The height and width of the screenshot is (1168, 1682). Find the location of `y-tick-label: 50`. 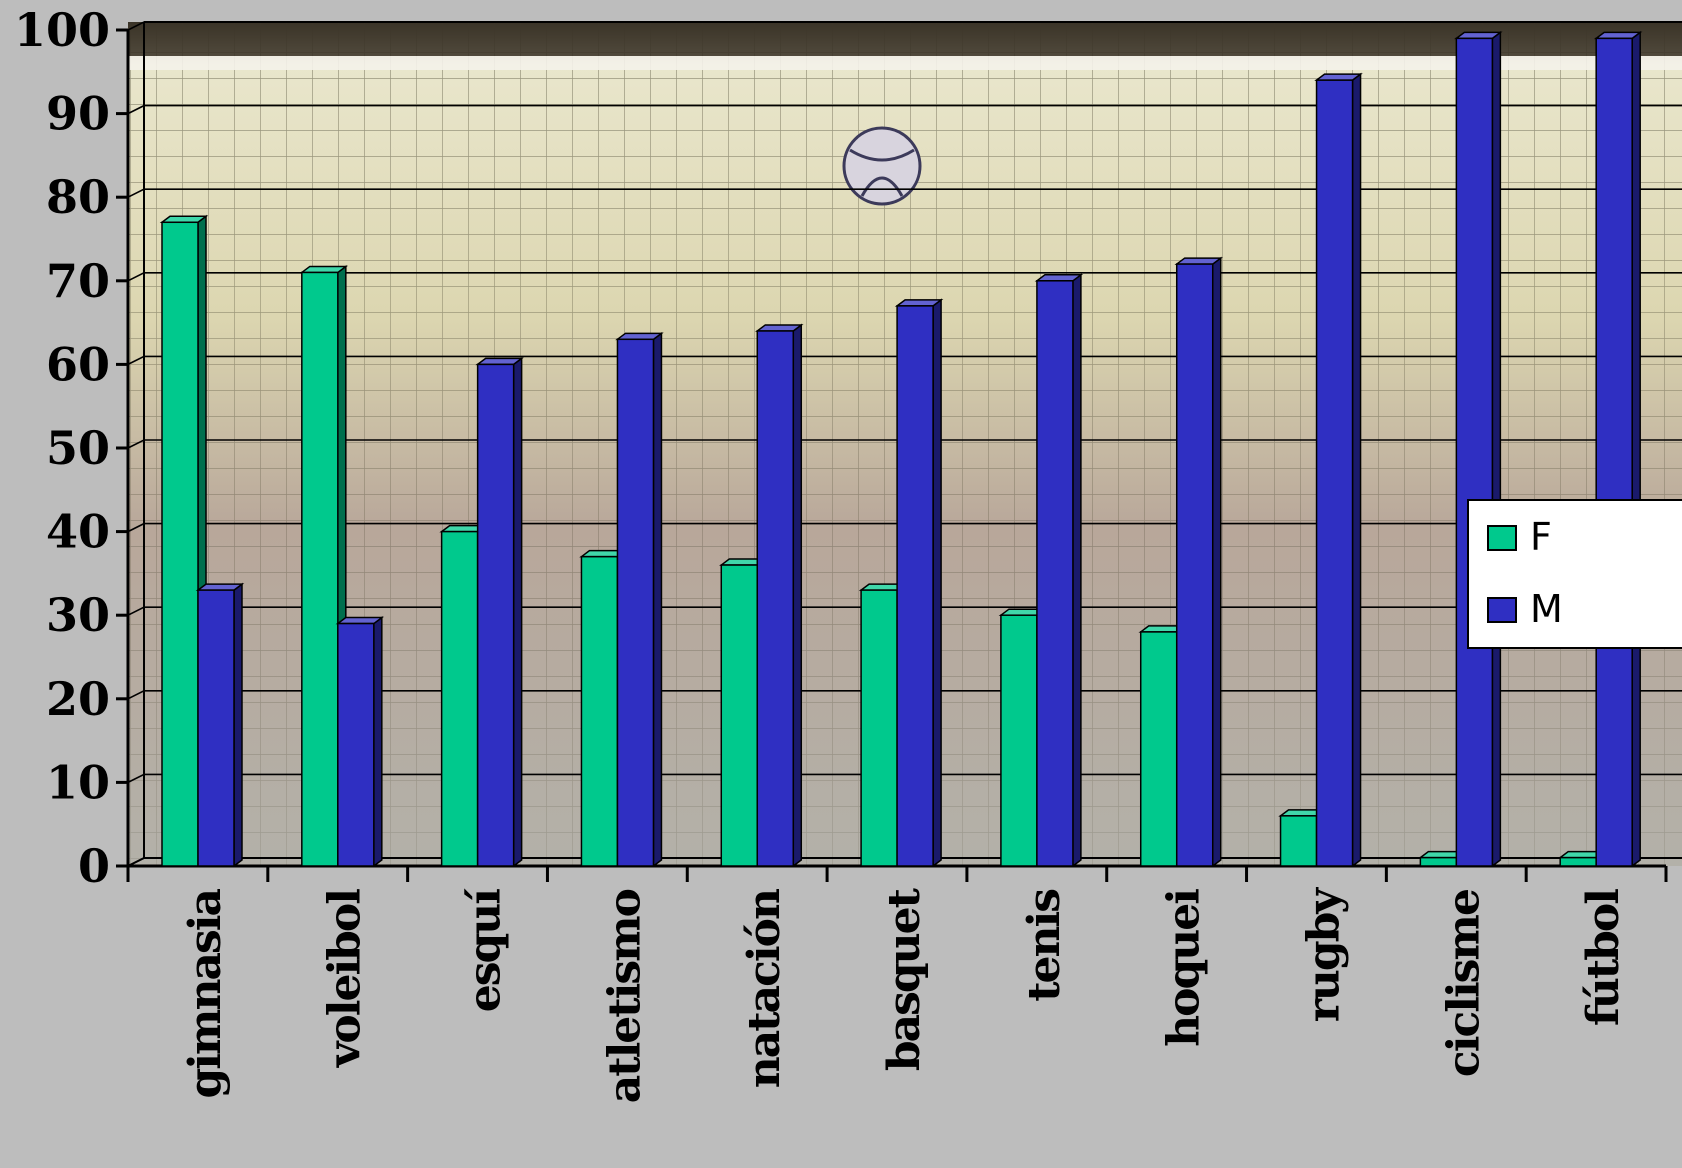

y-tick-label: 50 is located at coordinates (78, 448).